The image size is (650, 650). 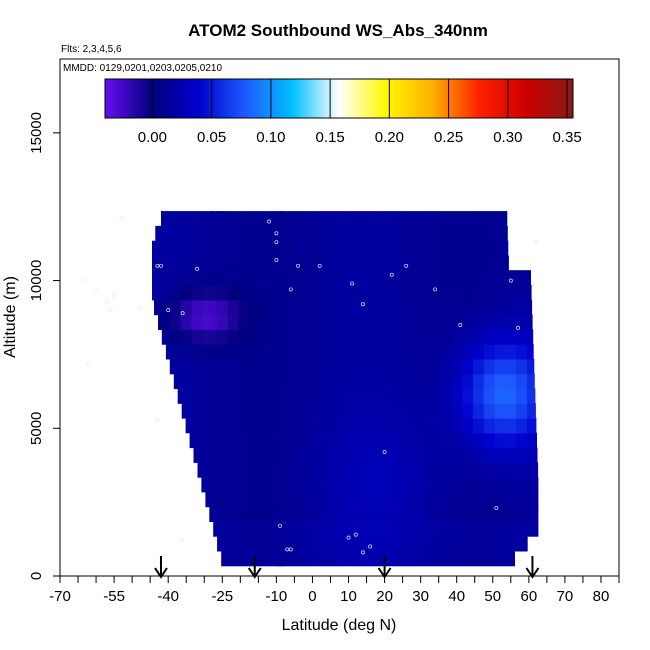 What do you see at coordinates (348, 596) in the screenshot?
I see `x-tick-label: 10` at bounding box center [348, 596].